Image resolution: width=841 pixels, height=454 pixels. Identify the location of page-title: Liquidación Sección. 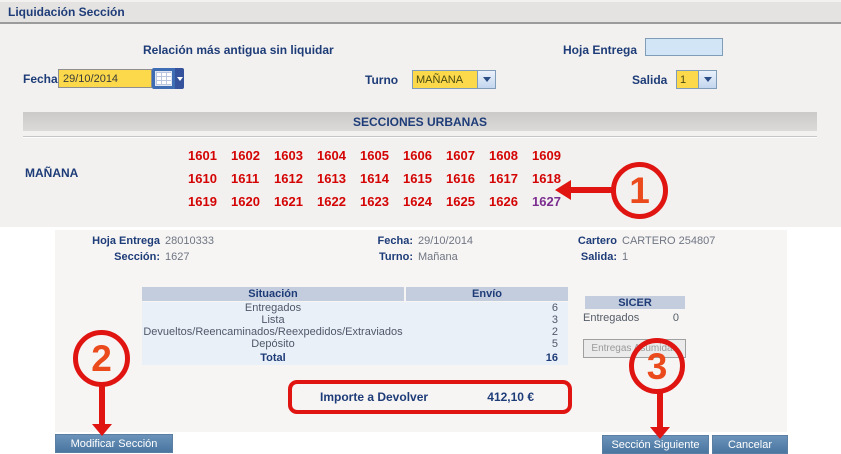
(66, 12).